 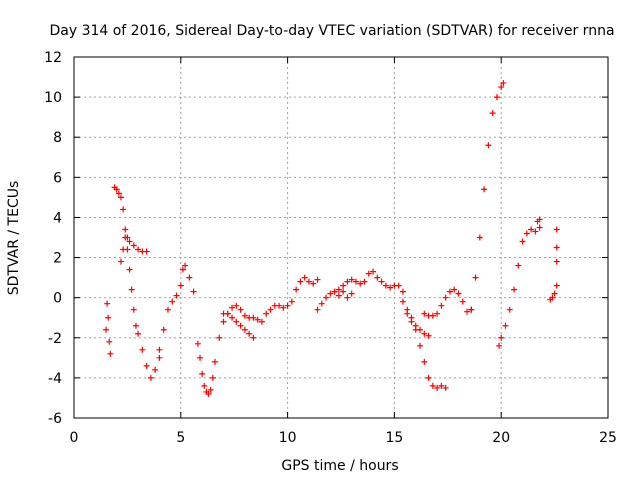 What do you see at coordinates (288, 438) in the screenshot?
I see `x-tick-label: 10` at bounding box center [288, 438].